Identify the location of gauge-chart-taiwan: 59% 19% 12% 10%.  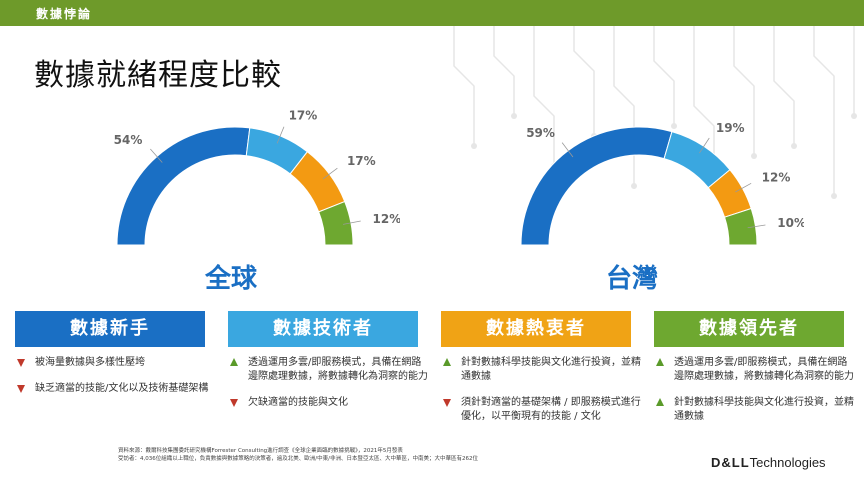
(662, 183).